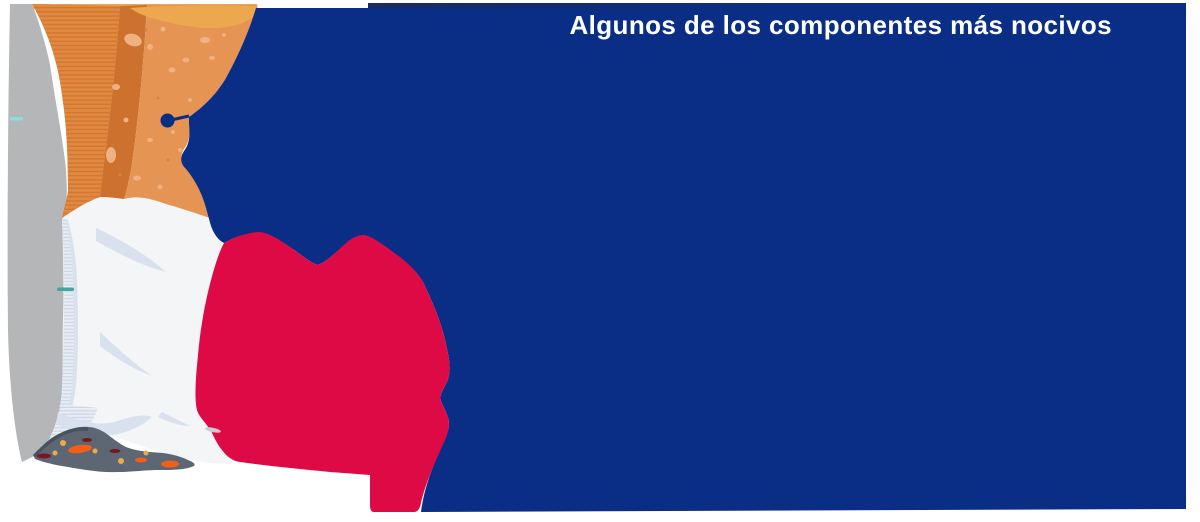  What do you see at coordinates (840, 25) in the screenshot?
I see `banner-title: Algunos de los componentes más nocivos` at bounding box center [840, 25].